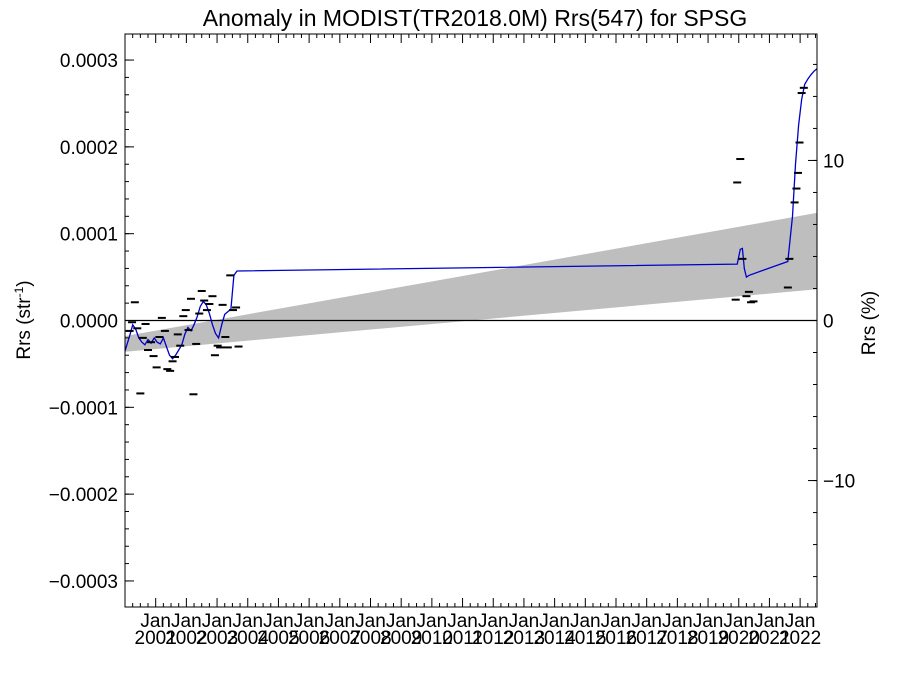  What do you see at coordinates (677, 638) in the screenshot?
I see `x-tick-year: 2018` at bounding box center [677, 638].